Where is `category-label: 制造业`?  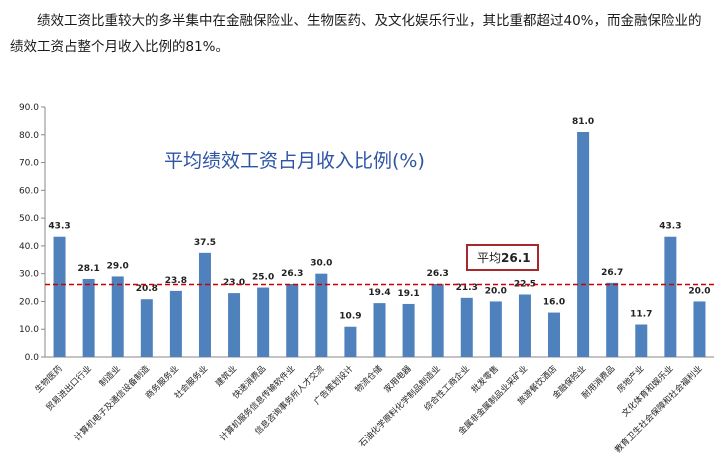 category-label: 制造业 is located at coordinates (110, 376).